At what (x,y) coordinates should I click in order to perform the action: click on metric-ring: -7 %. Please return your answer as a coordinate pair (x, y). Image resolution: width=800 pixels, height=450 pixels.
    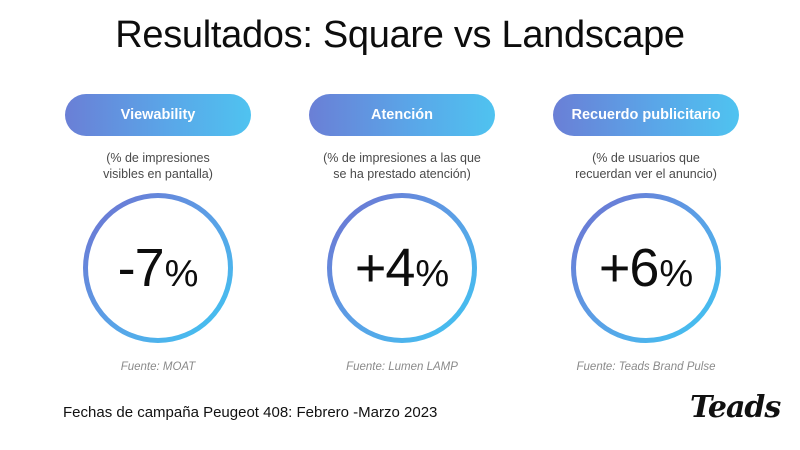
    Looking at the image, I should click on (158, 268).